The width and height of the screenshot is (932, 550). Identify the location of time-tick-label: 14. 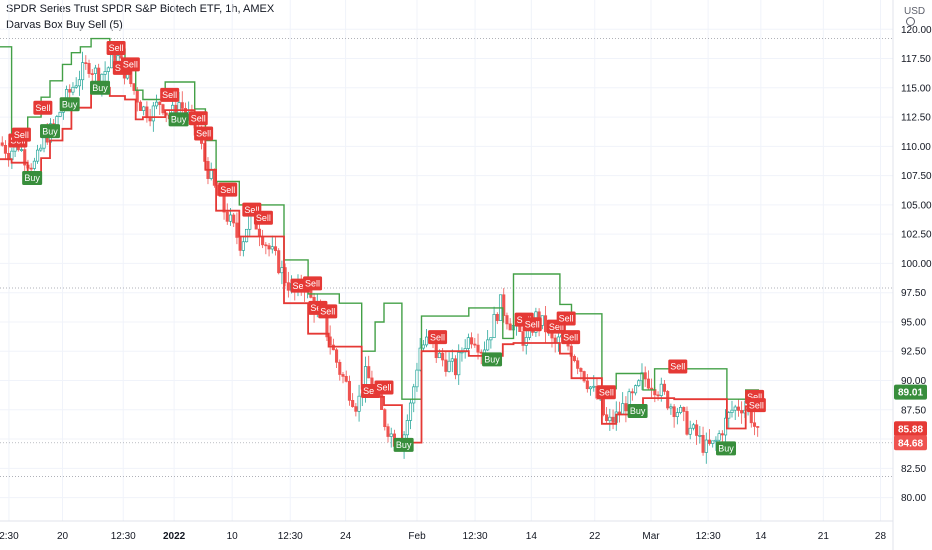
(761, 536).